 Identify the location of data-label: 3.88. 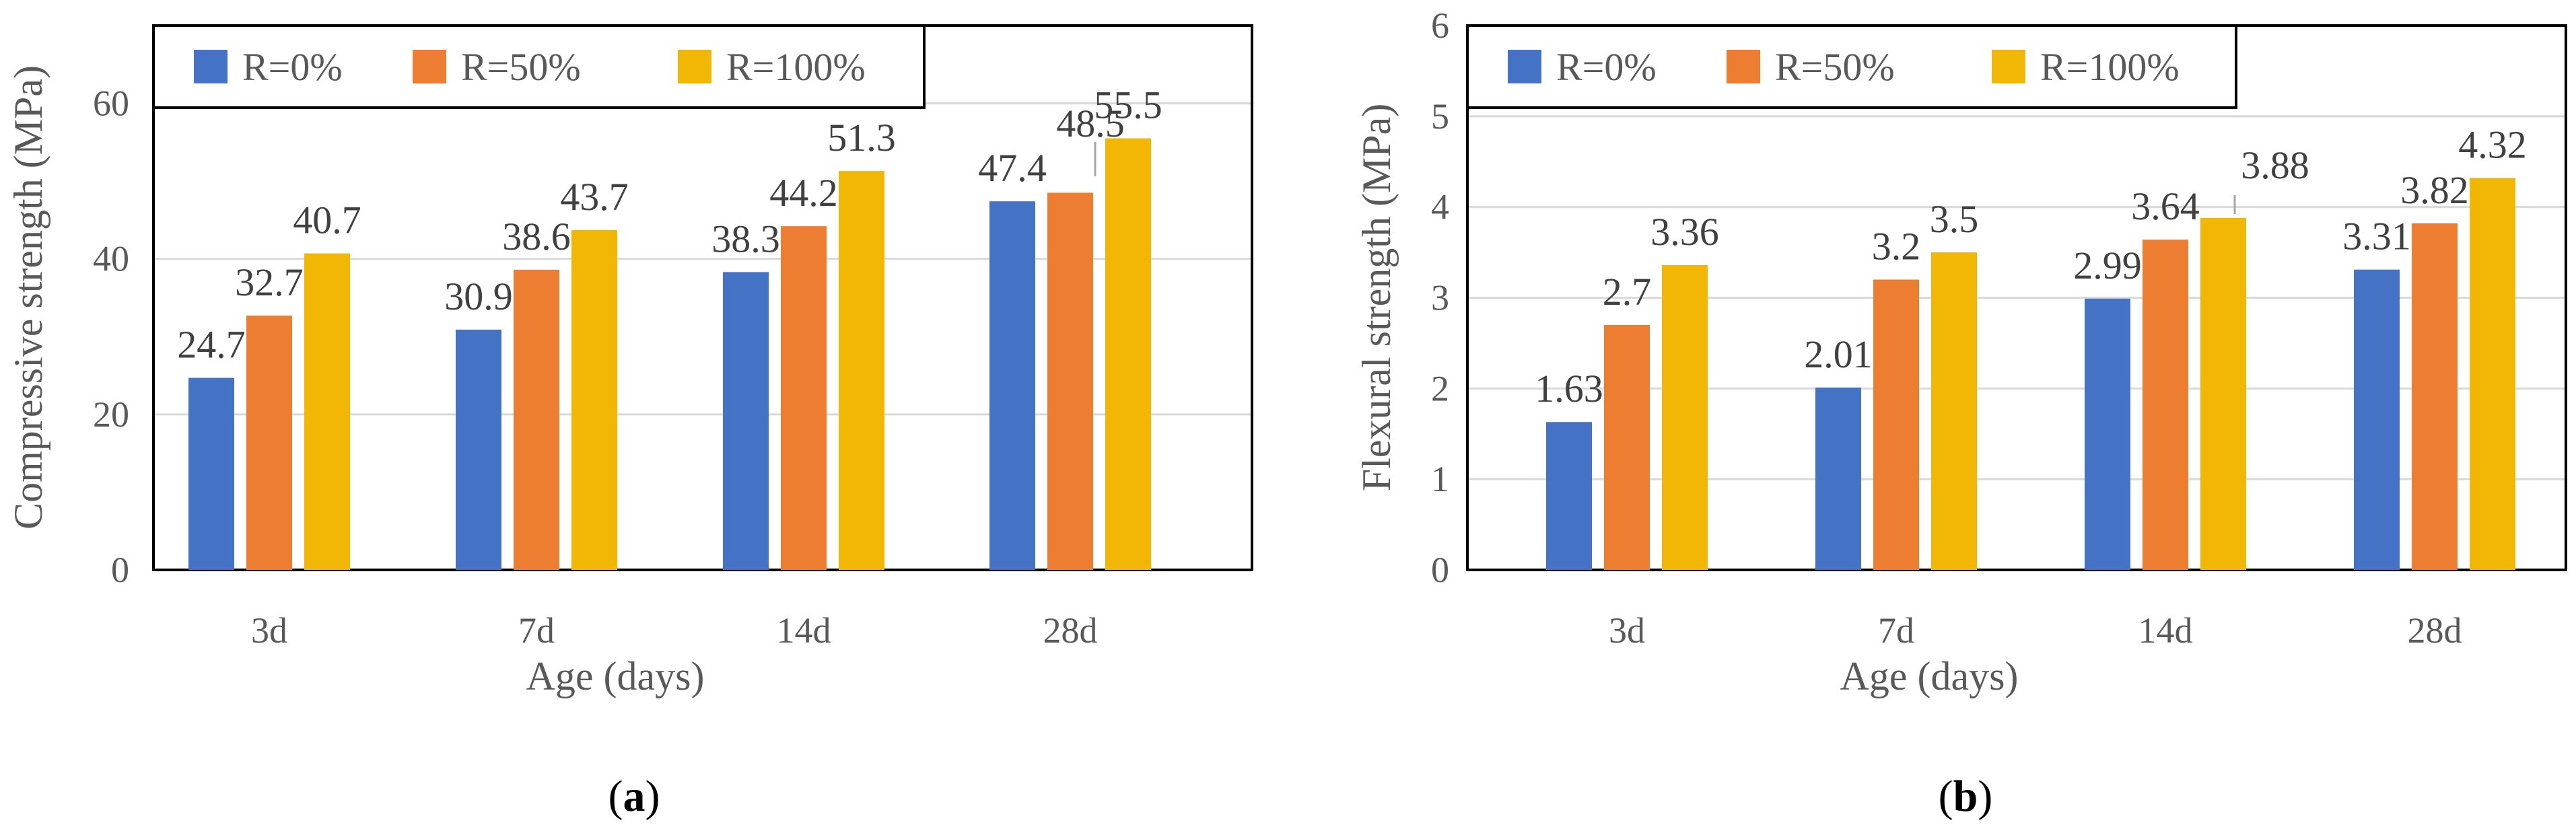
(2275, 165).